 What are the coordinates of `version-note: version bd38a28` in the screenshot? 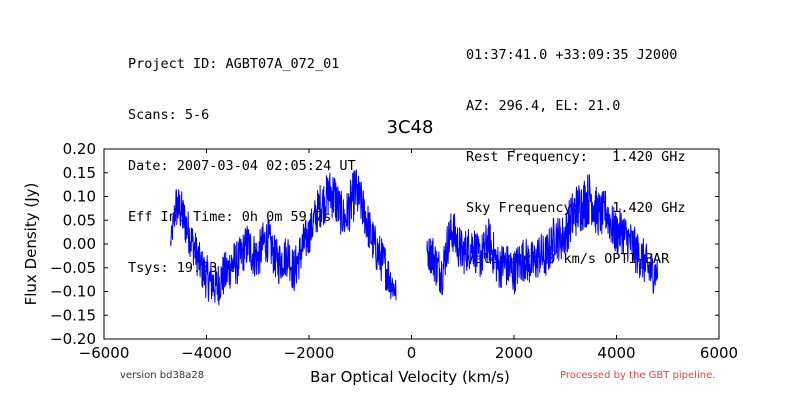 It's located at (162, 375).